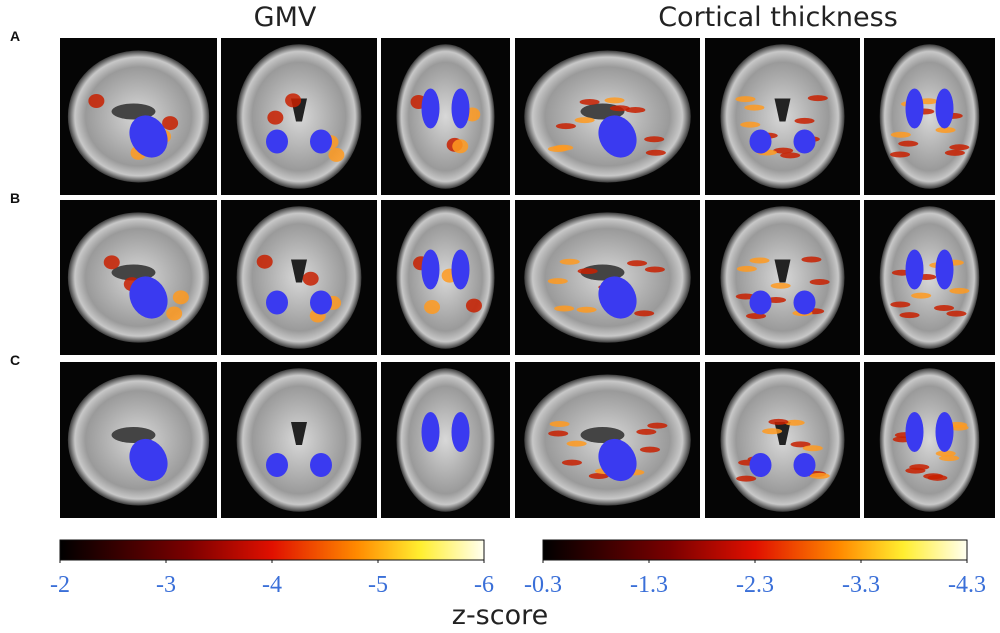 This screenshot has height=633, width=1000. I want to click on tick-label: -0.3, so click(543, 585).